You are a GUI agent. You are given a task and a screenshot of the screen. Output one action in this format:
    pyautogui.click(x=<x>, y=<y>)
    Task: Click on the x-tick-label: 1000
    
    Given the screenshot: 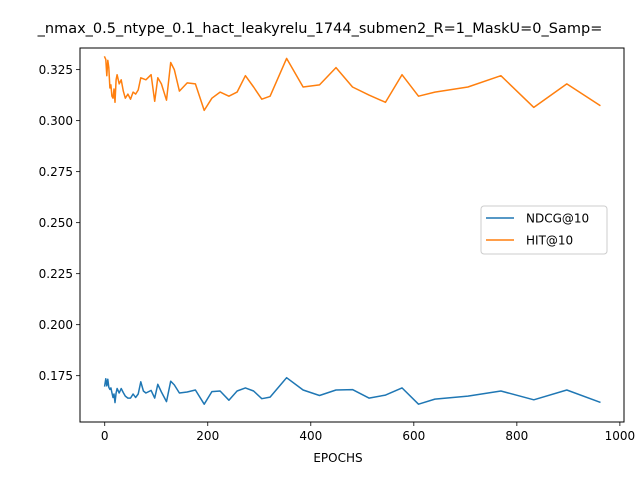 What is the action you would take?
    pyautogui.click(x=620, y=436)
    